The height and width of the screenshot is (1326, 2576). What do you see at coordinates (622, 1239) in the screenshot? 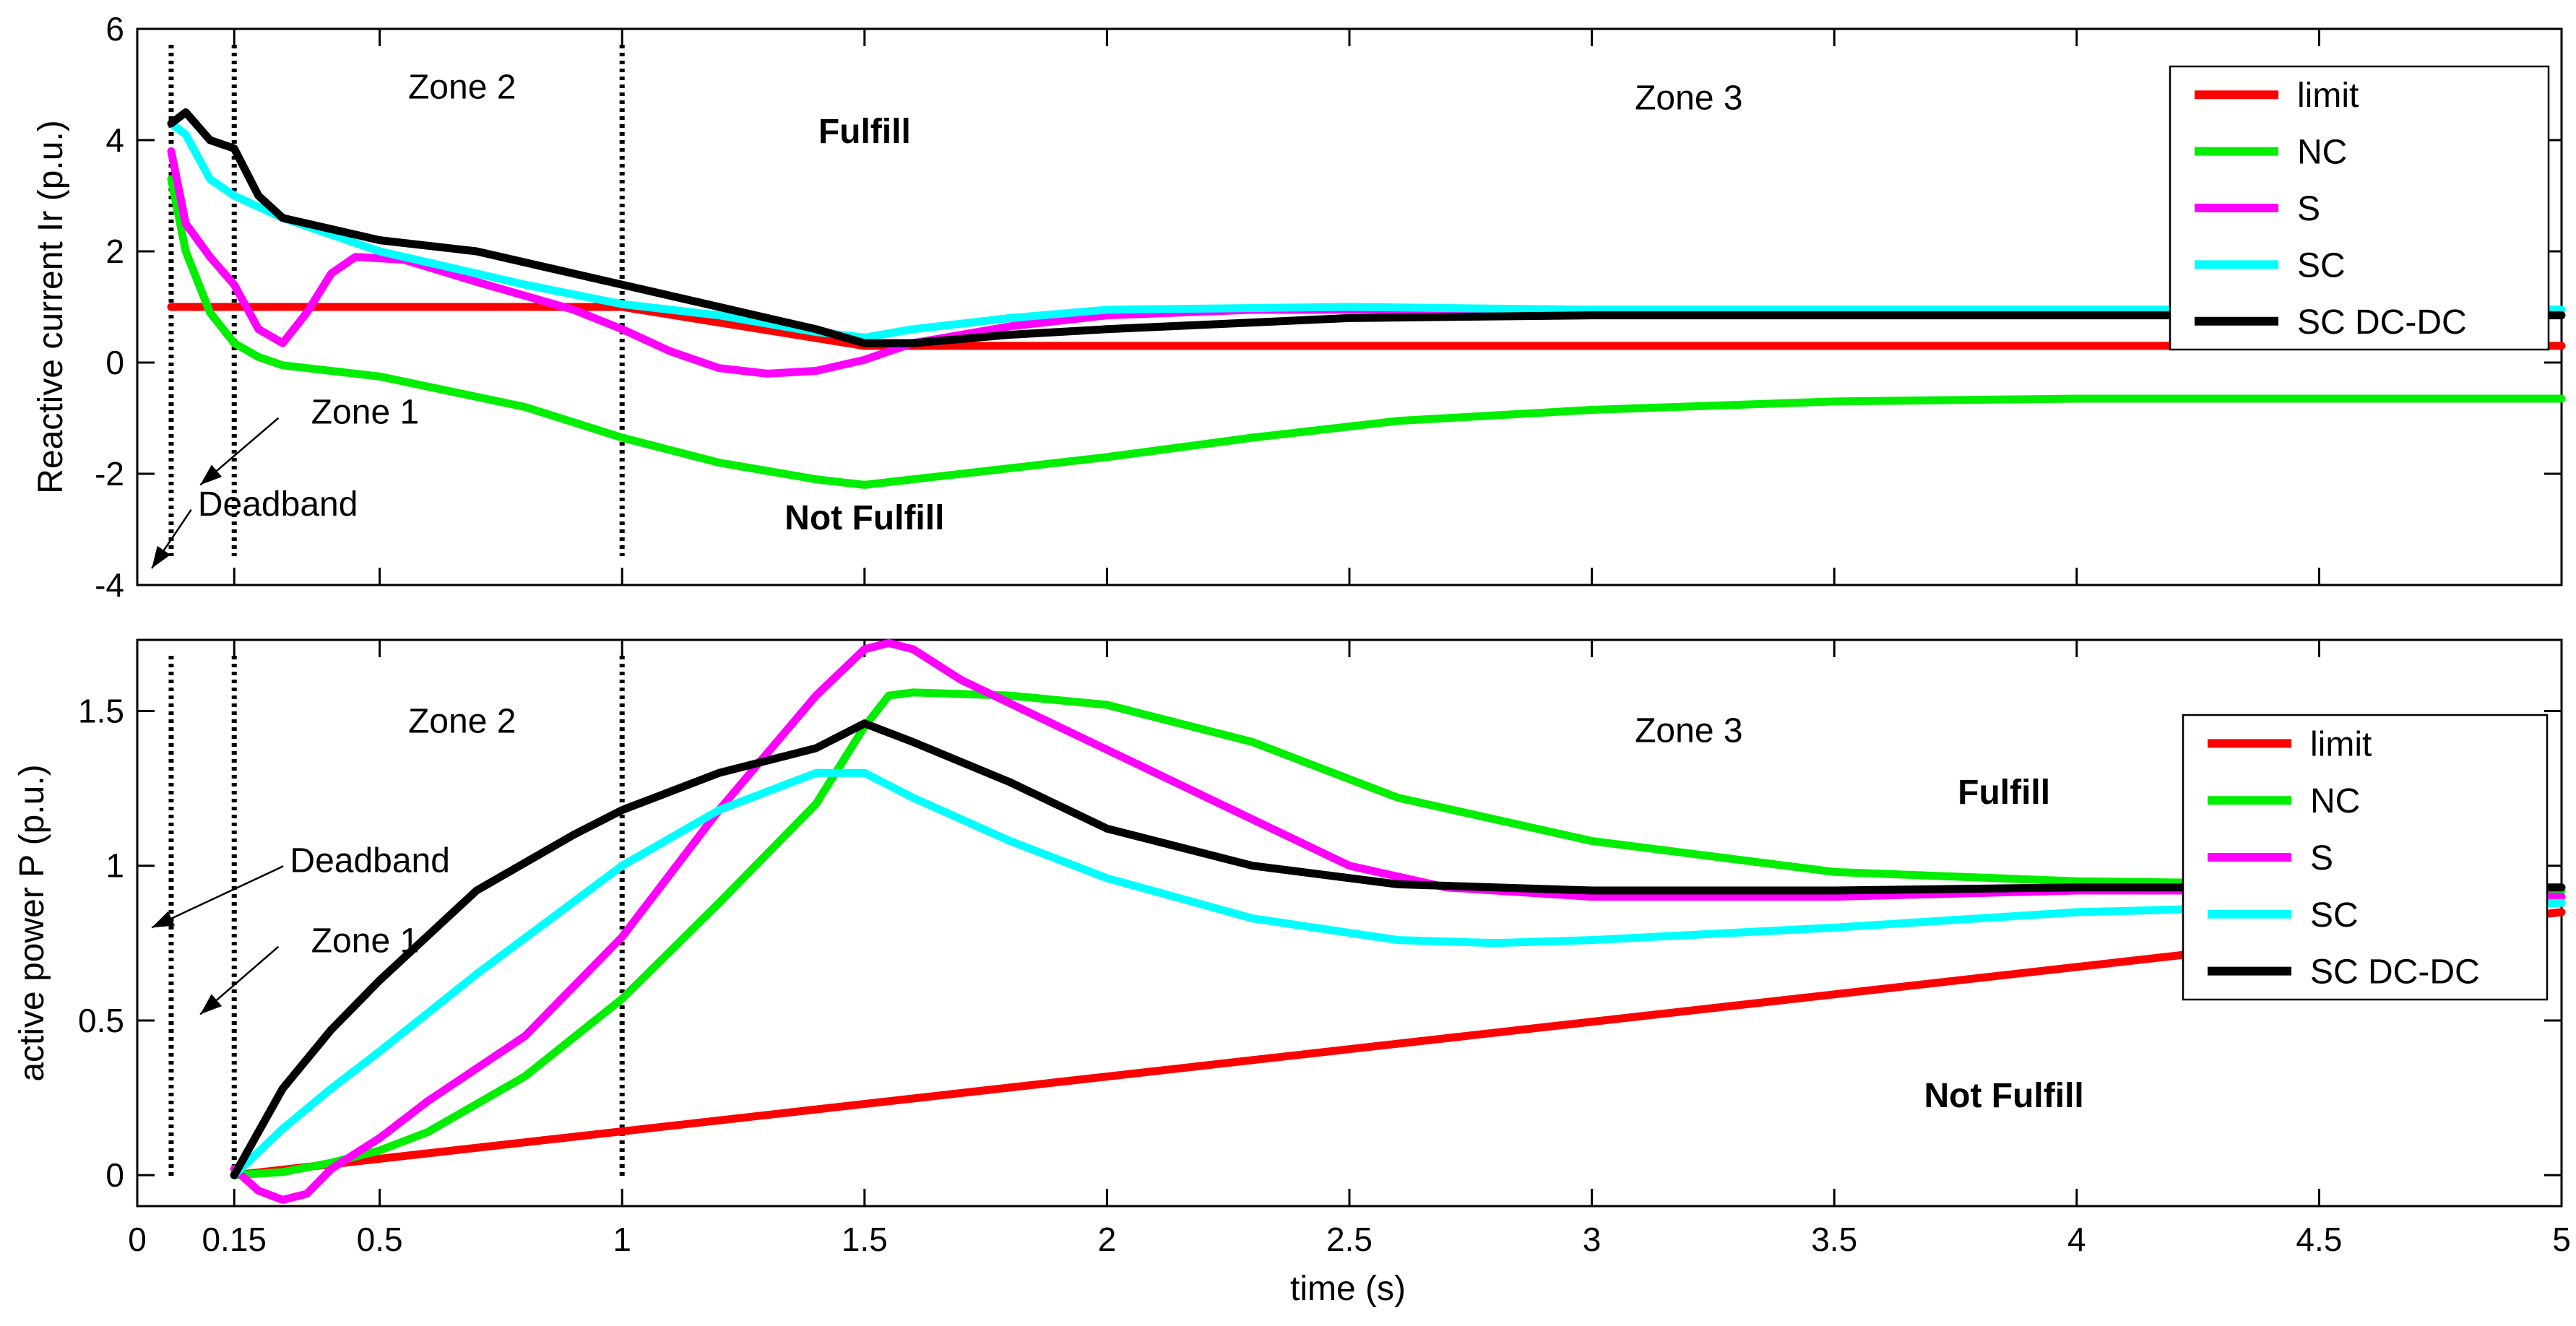
I see `x-tick-label: 1` at bounding box center [622, 1239].